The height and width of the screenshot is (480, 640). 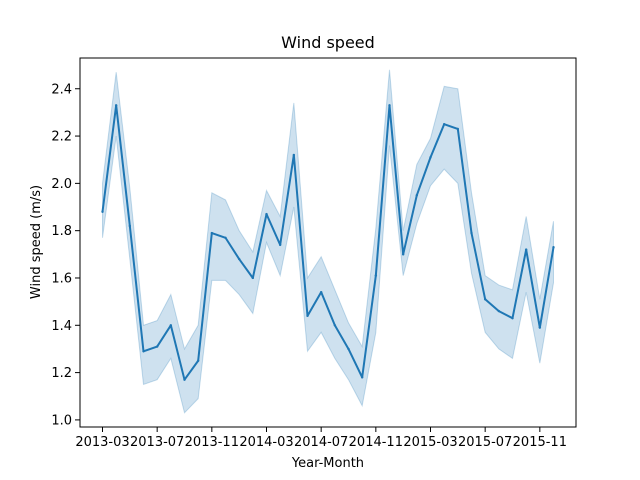 I want to click on y-tick-label: 1.8, so click(x=61, y=231).